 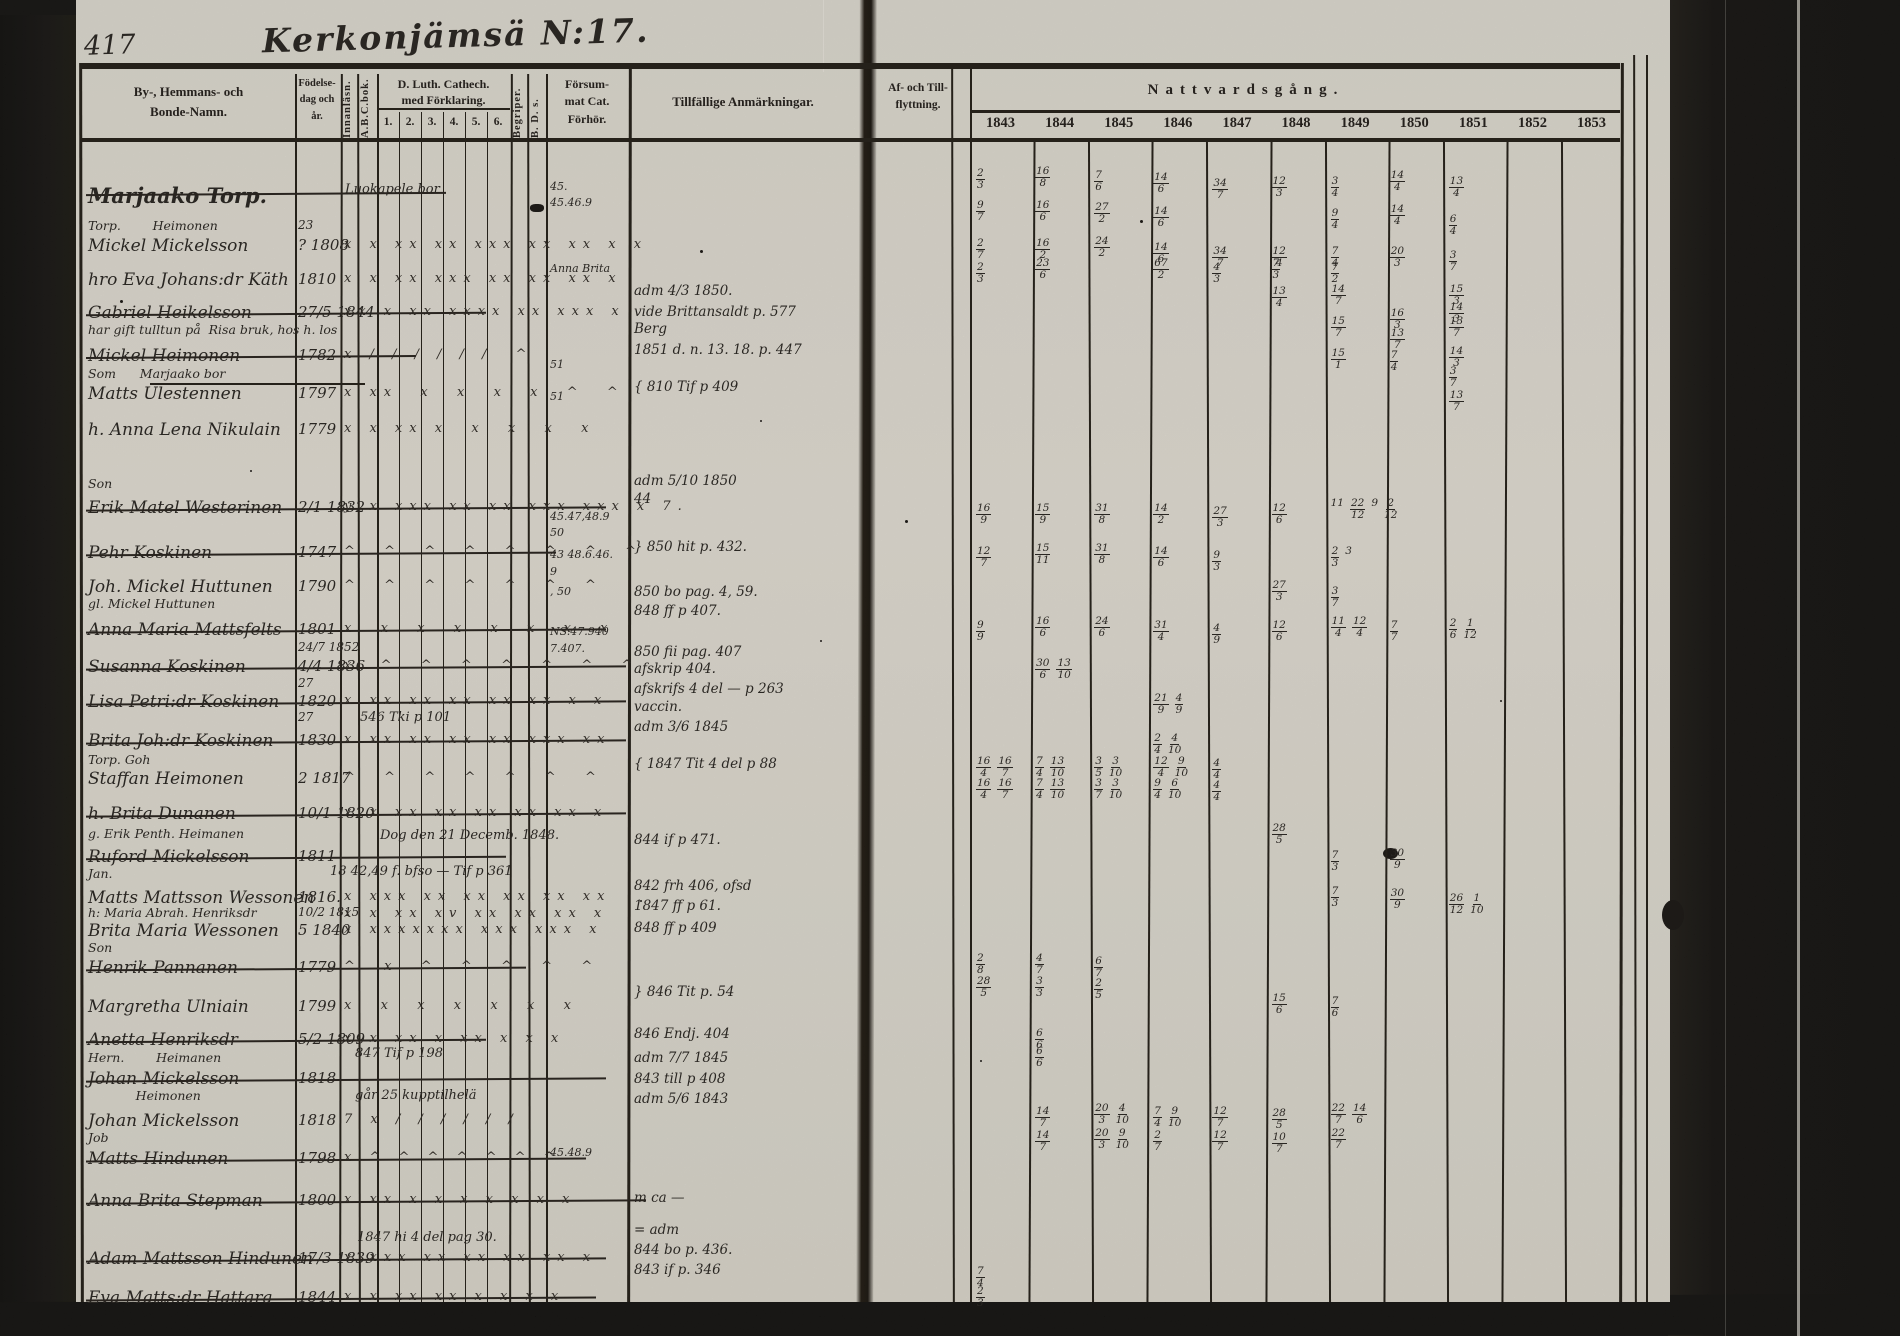 I want to click on communion-date-fraction: 20 3, so click(x=1102, y=1139).